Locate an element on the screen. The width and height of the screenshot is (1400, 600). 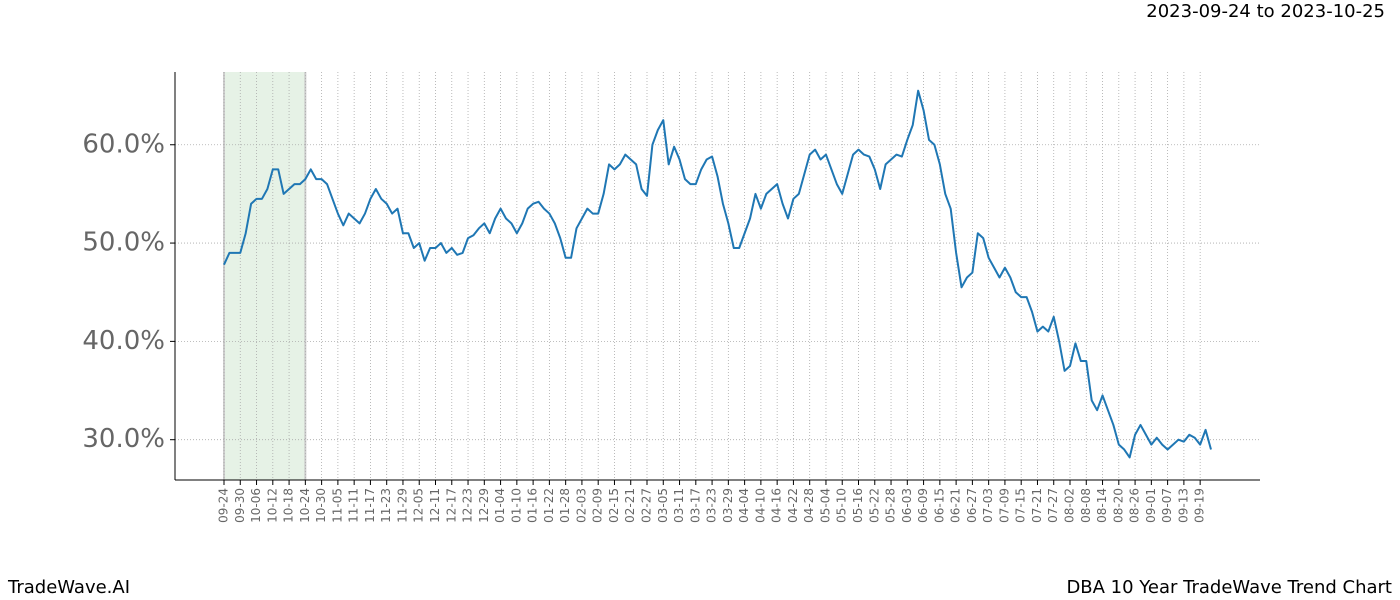
x-tick-label: 01-04 is located at coordinates (500, 505).